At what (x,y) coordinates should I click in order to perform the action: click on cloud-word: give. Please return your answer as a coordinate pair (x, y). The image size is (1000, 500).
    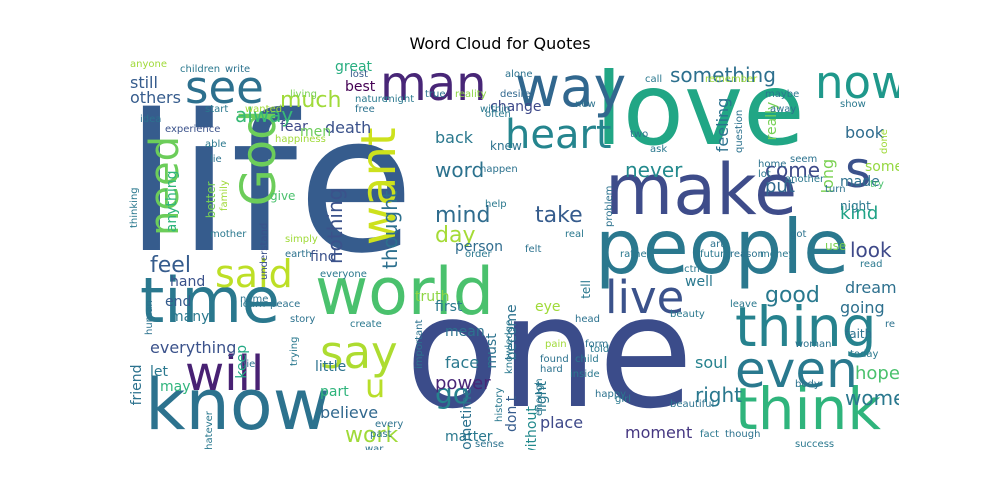
    Looking at the image, I should click on (283, 196).